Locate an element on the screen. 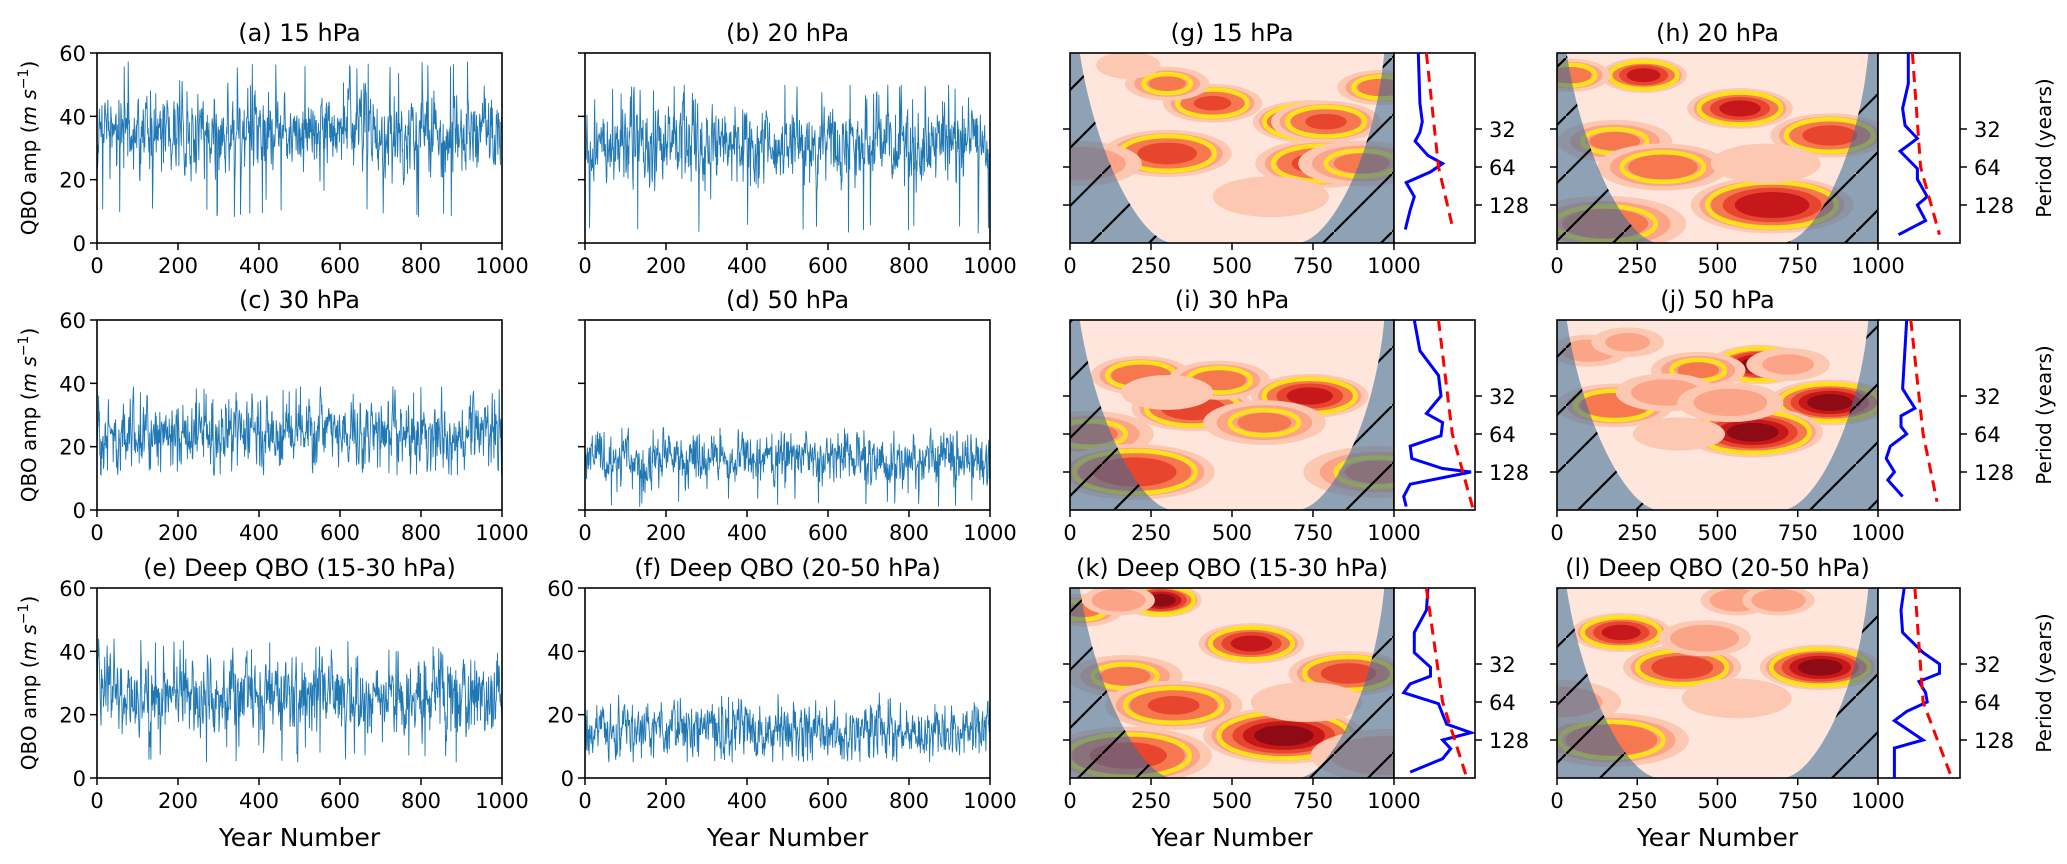 The width and height of the screenshot is (2067, 864). power-blob-h is located at coordinates (1663, 167).